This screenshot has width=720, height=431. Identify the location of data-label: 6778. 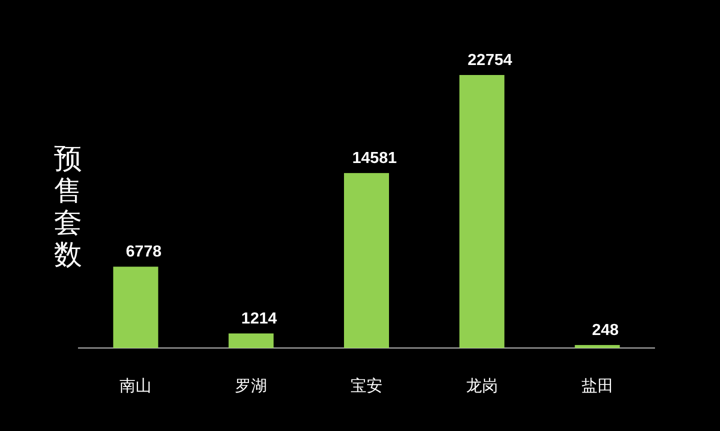
(144, 252).